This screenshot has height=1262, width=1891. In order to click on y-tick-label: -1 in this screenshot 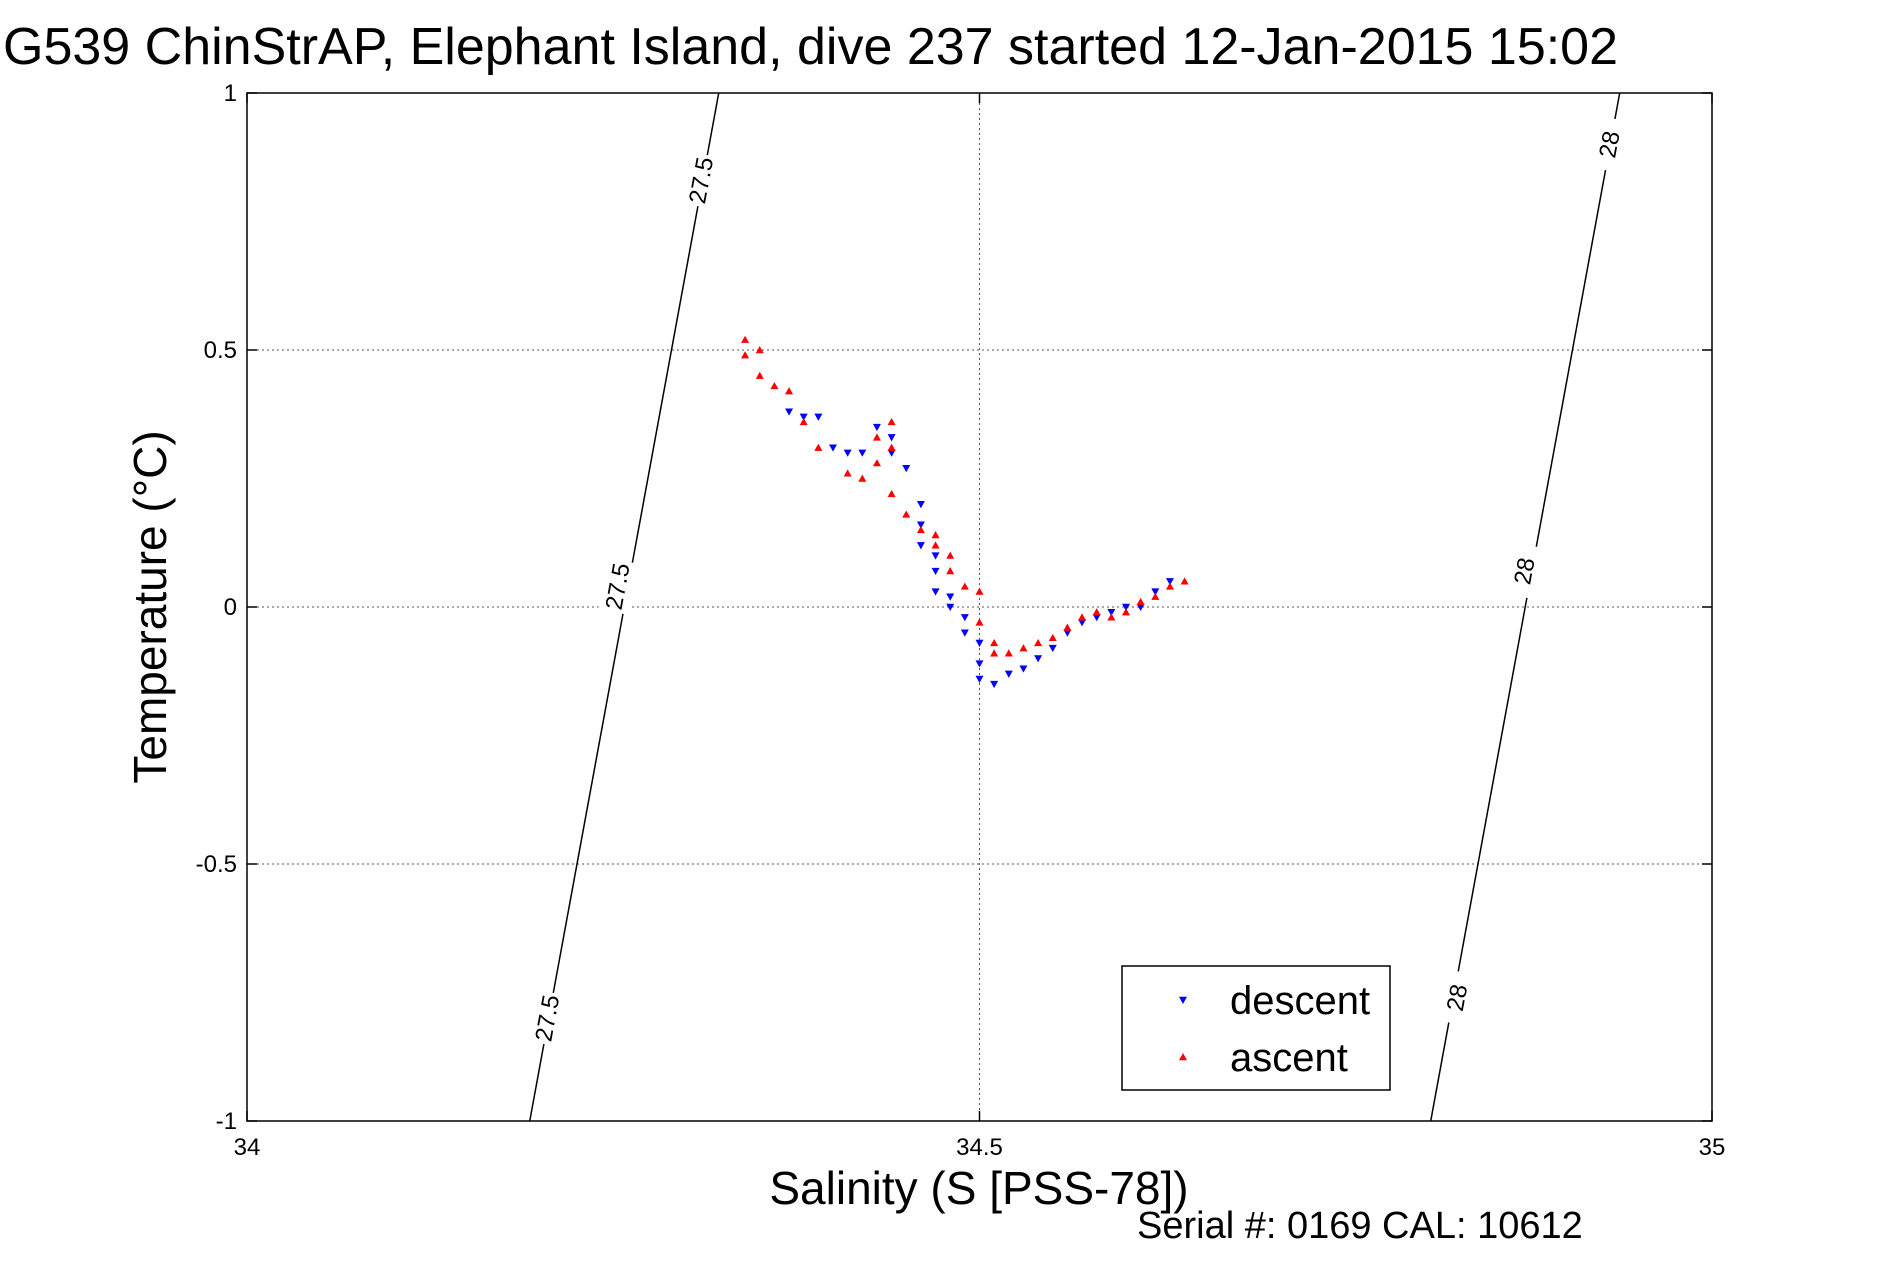, I will do `click(226, 1121)`.